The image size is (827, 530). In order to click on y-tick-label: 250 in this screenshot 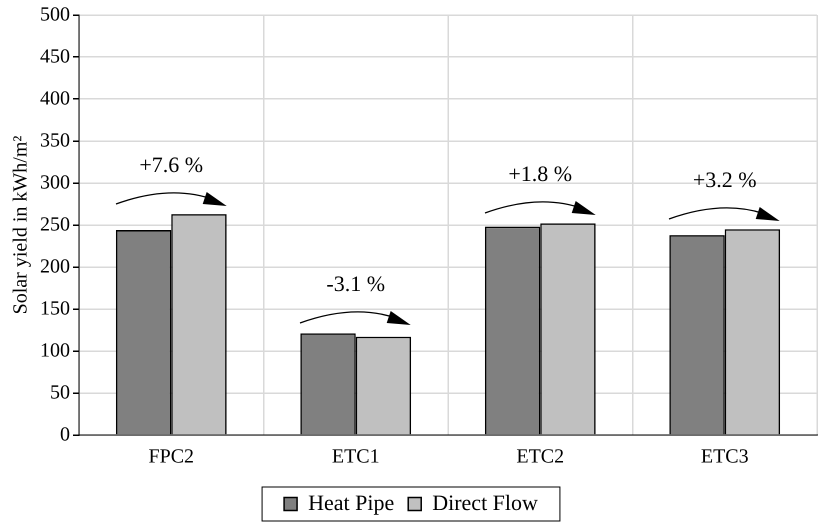, I will do `click(55, 224)`.